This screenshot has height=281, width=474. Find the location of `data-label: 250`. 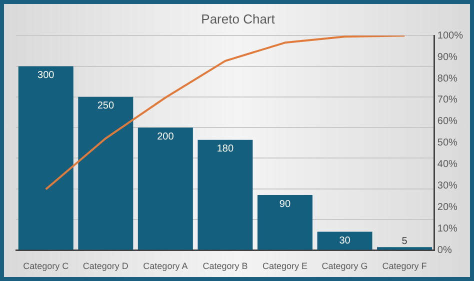

data-label: 250 is located at coordinates (105, 106).